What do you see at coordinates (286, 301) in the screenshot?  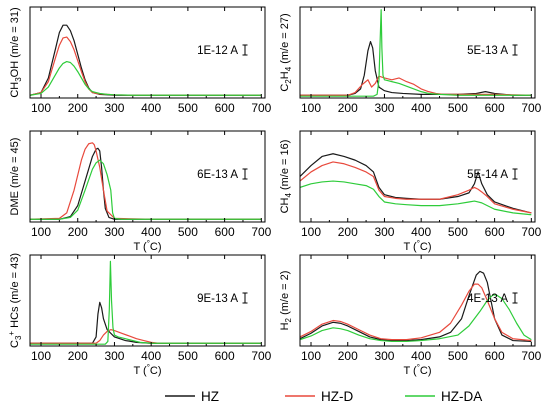 I see `y-axis-title: H2 (m/e = 2)` at bounding box center [286, 301].